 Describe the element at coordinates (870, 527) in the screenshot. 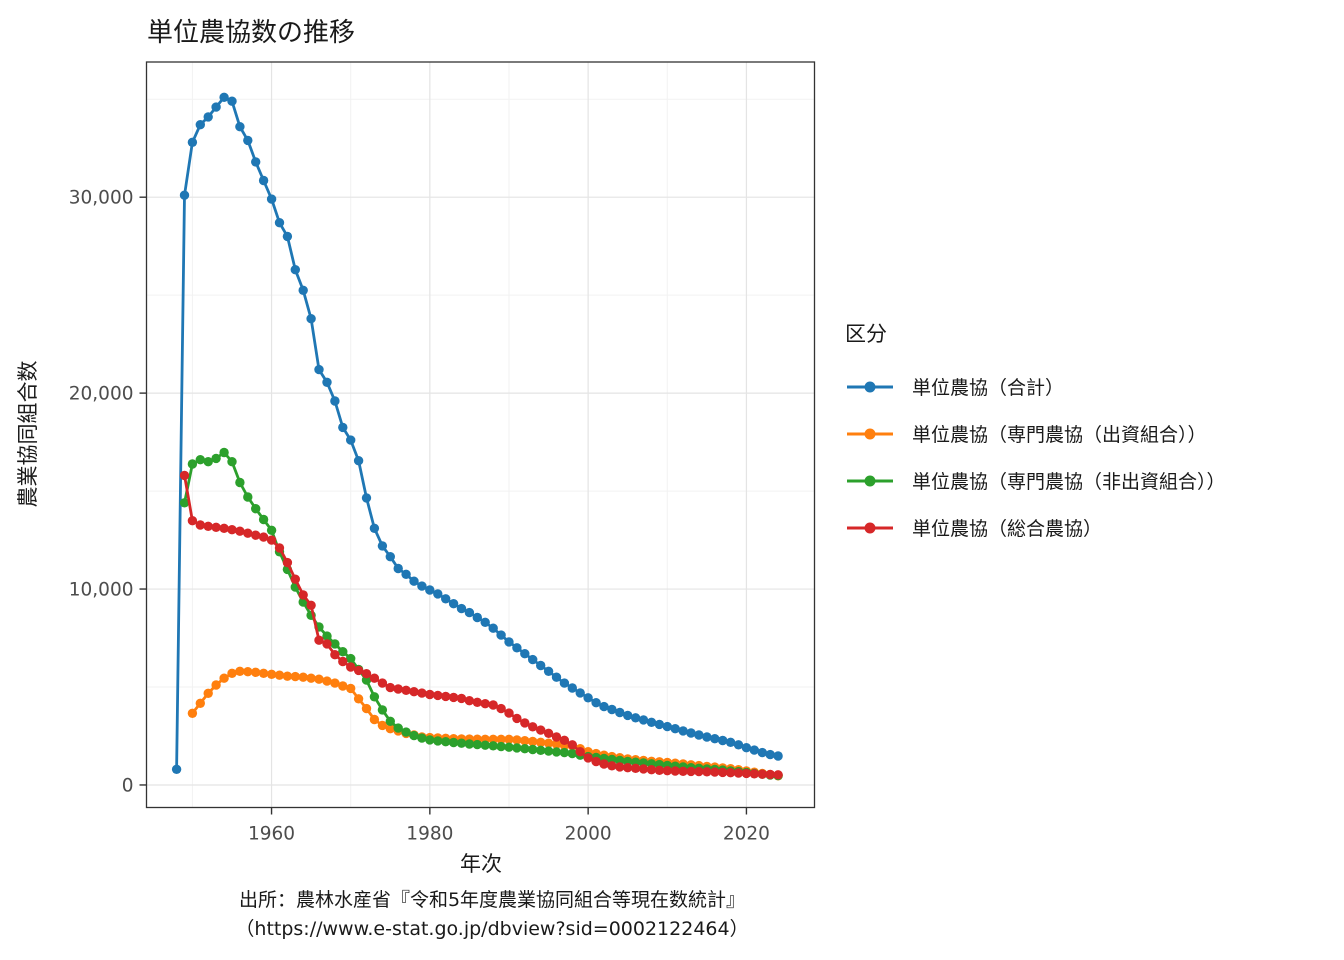

I see `line-dot-marker-icon` at that location.